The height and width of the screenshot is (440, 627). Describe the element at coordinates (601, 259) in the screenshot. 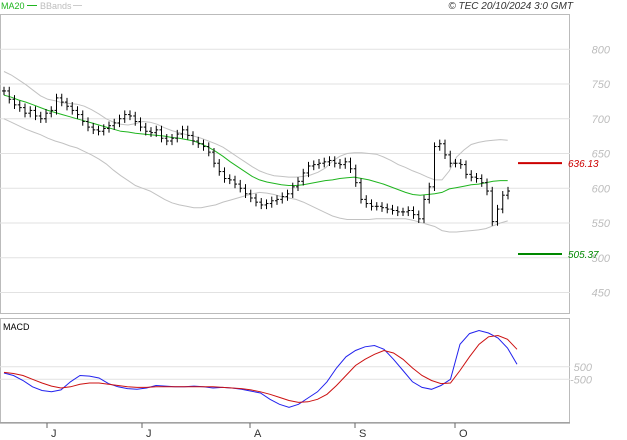

I see `price-y-tick: 500` at that location.